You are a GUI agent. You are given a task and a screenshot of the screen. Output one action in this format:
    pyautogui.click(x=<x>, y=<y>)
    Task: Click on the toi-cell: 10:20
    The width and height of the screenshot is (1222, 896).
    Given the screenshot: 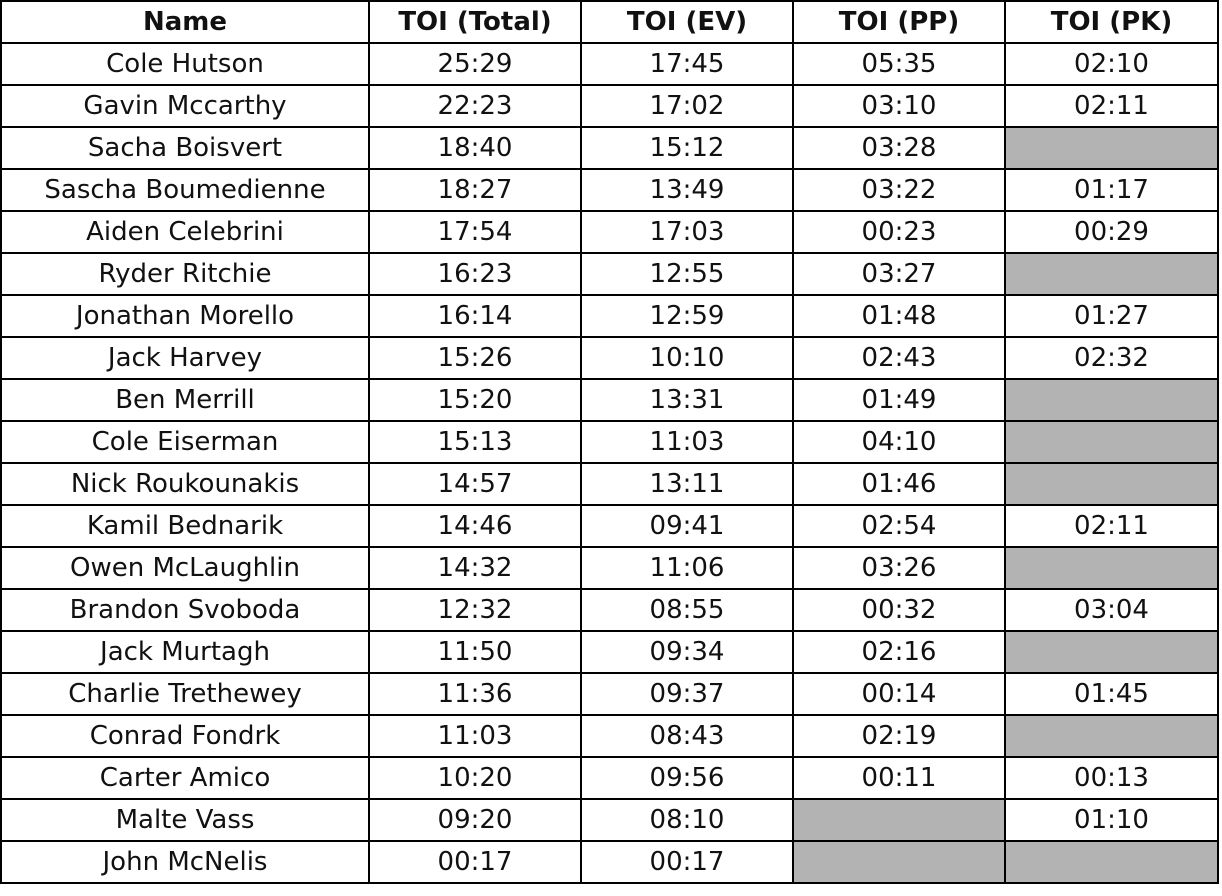 What is the action you would take?
    pyautogui.click(x=475, y=778)
    